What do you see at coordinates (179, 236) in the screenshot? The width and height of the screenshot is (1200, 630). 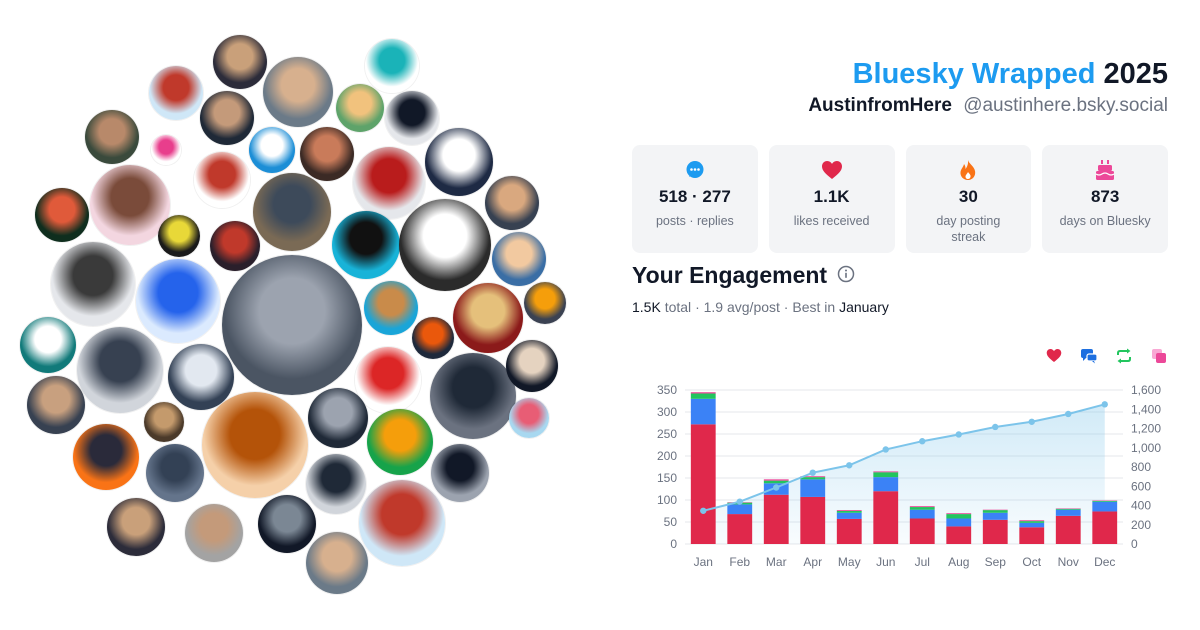 I see `avatar-stained-glass` at bounding box center [179, 236].